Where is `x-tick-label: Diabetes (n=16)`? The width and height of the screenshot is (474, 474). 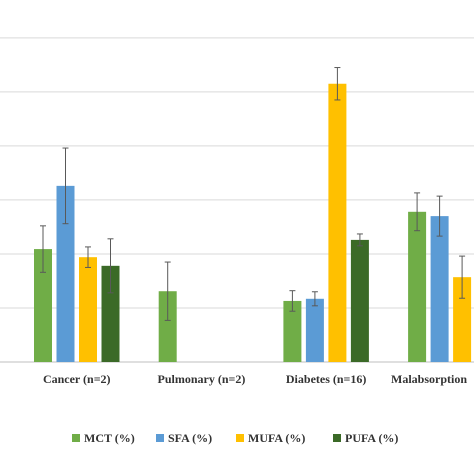 x-tick-label: Diabetes (n=16) is located at coordinates (326, 379).